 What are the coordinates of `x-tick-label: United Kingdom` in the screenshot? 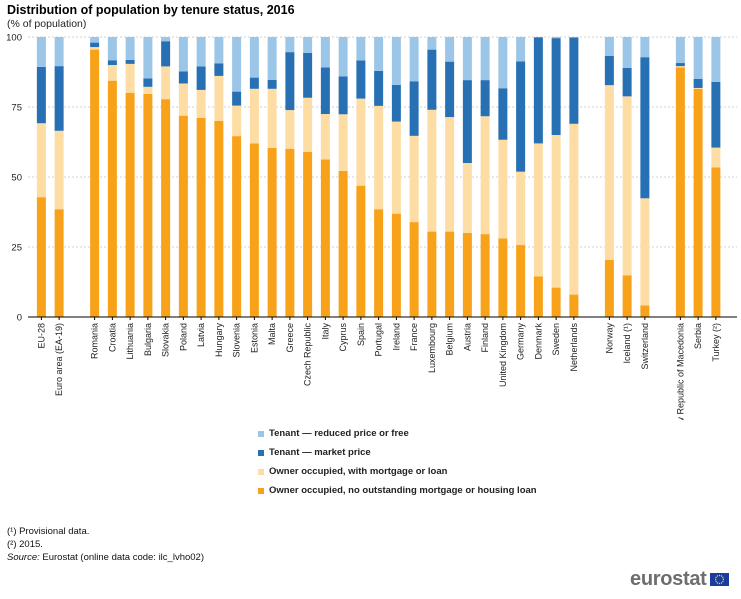 It's located at (503, 355).